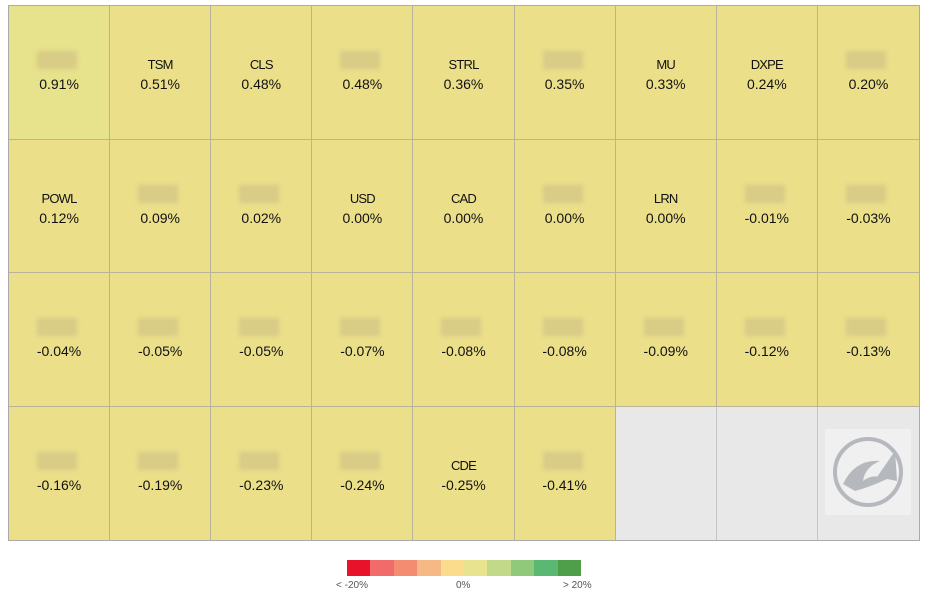  What do you see at coordinates (767, 64) in the screenshot?
I see `ticker: DXPE` at bounding box center [767, 64].